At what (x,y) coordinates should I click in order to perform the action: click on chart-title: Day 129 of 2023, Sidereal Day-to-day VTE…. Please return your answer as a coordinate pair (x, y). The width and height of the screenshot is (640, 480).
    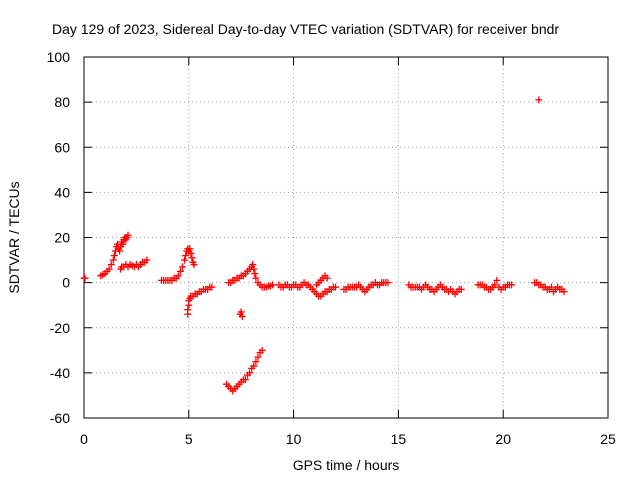
    Looking at the image, I should click on (305, 29).